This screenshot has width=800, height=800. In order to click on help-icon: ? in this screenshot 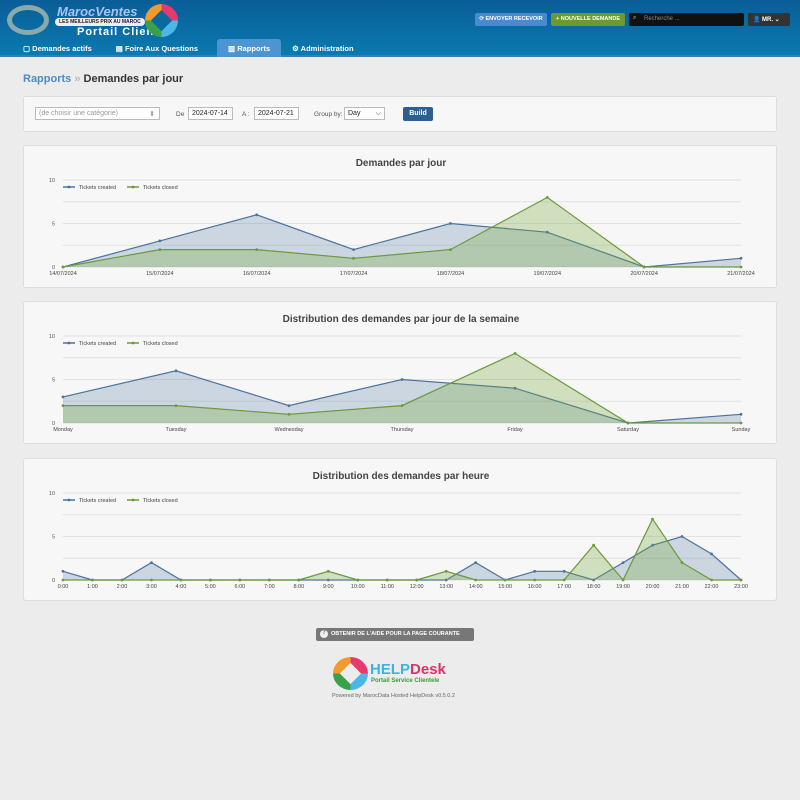, I will do `click(324, 634)`.